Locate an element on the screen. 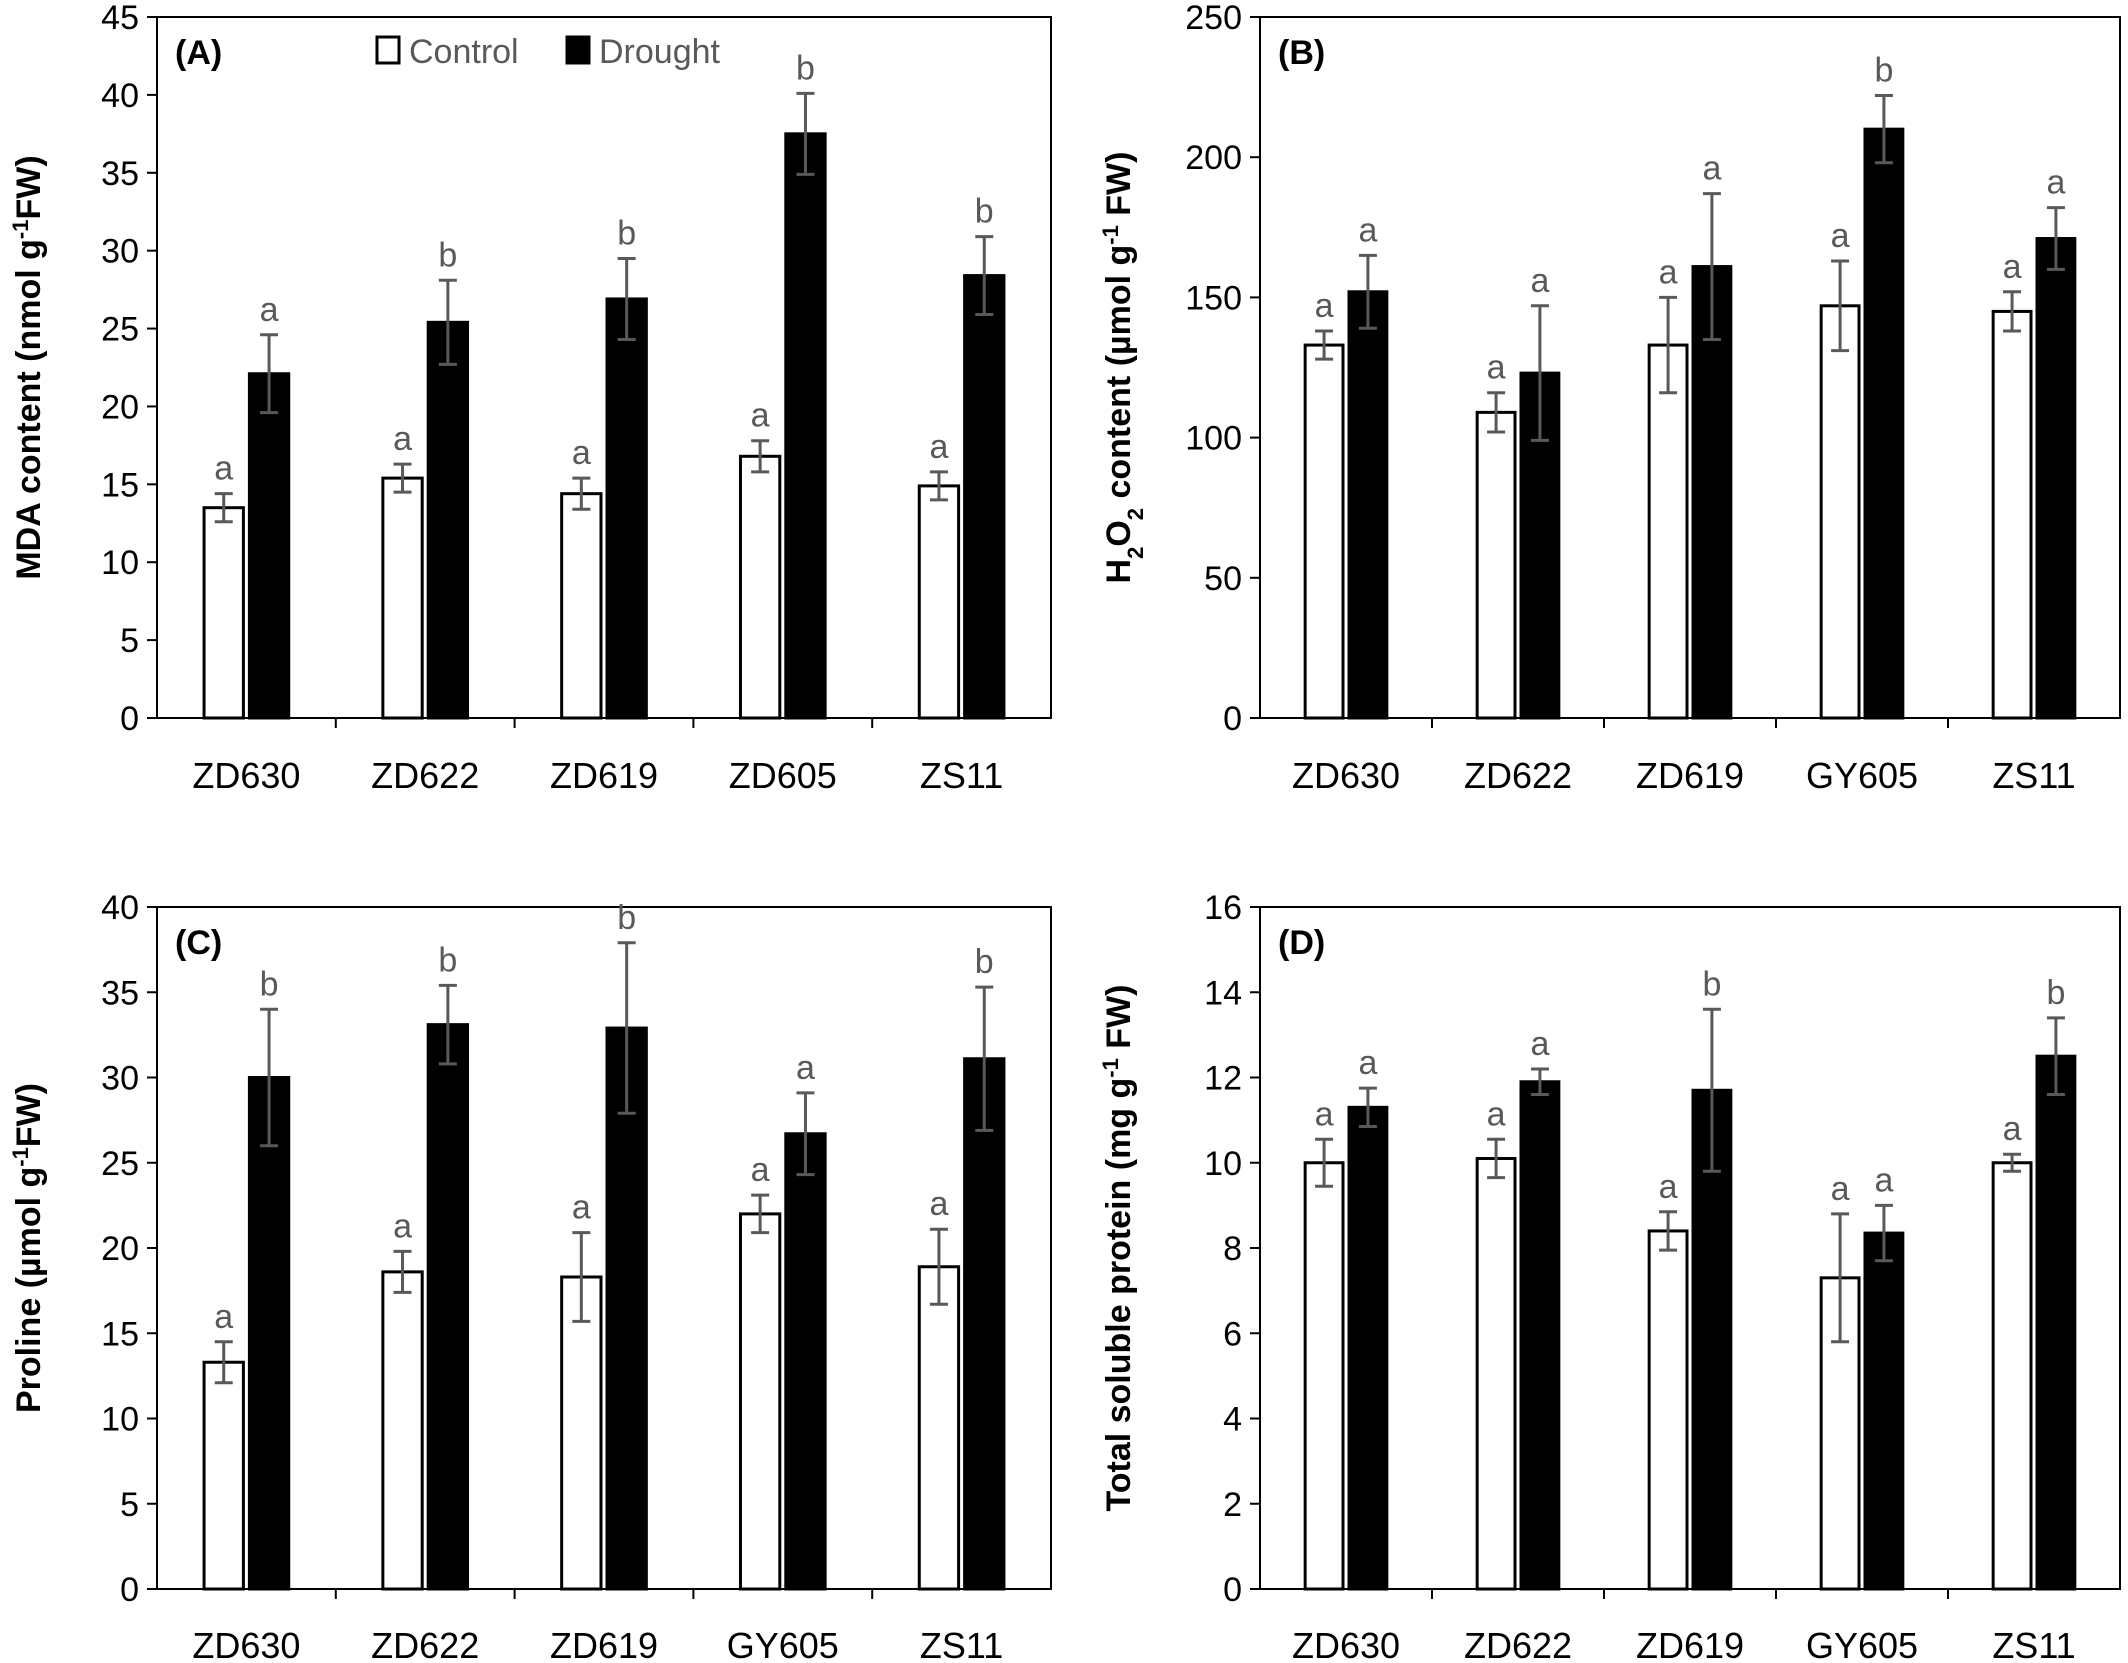  legend-control-swatch is located at coordinates (388, 50).